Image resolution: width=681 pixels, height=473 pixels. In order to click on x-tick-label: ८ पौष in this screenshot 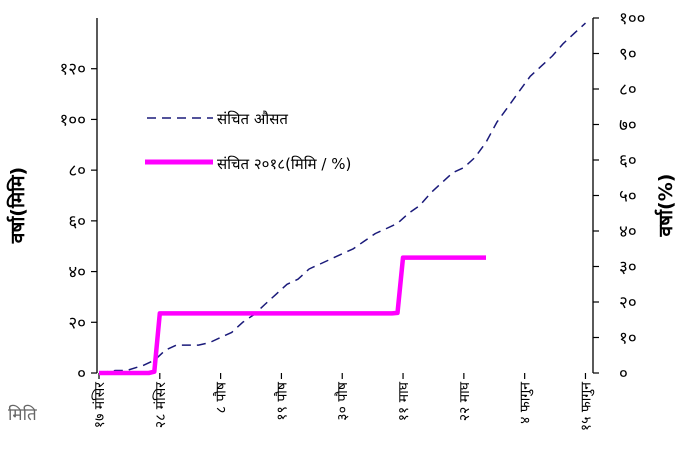, I will do `click(221, 397)`.